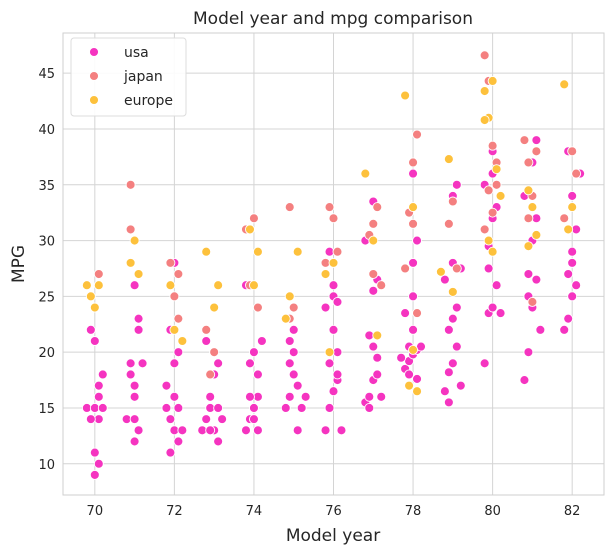 The image size is (615, 554). I want to click on y-tick-label: 40, so click(46, 130).